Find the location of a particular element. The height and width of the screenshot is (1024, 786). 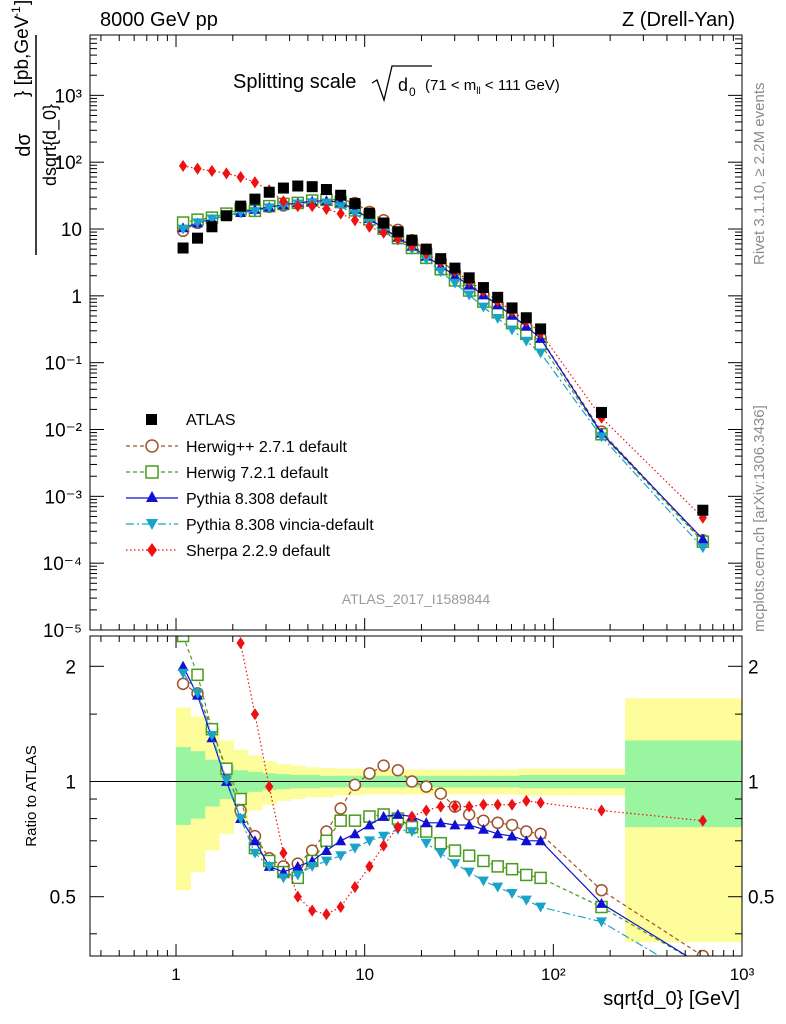

svg-text: Pythia 8.308 vincia-default is located at coordinates (280, 525).